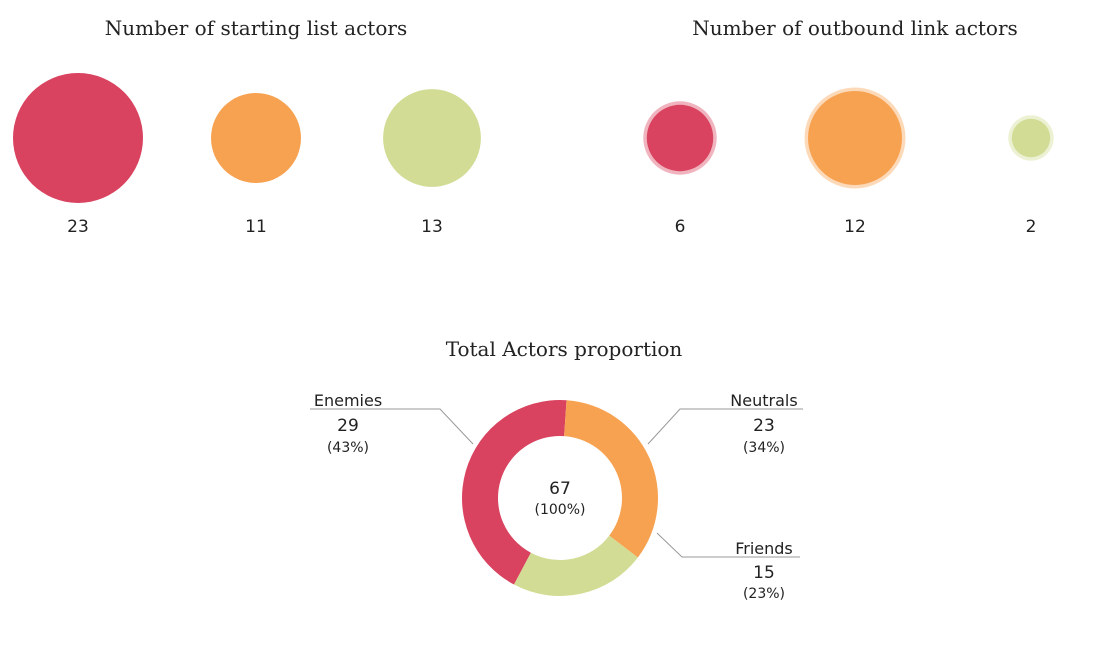  Describe the element at coordinates (432, 227) in the screenshot. I see `starting-friends-value-label: 13` at that location.